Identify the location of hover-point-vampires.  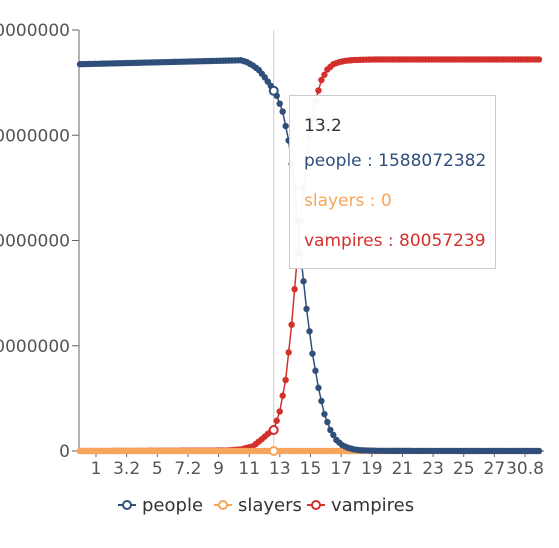
(273, 429).